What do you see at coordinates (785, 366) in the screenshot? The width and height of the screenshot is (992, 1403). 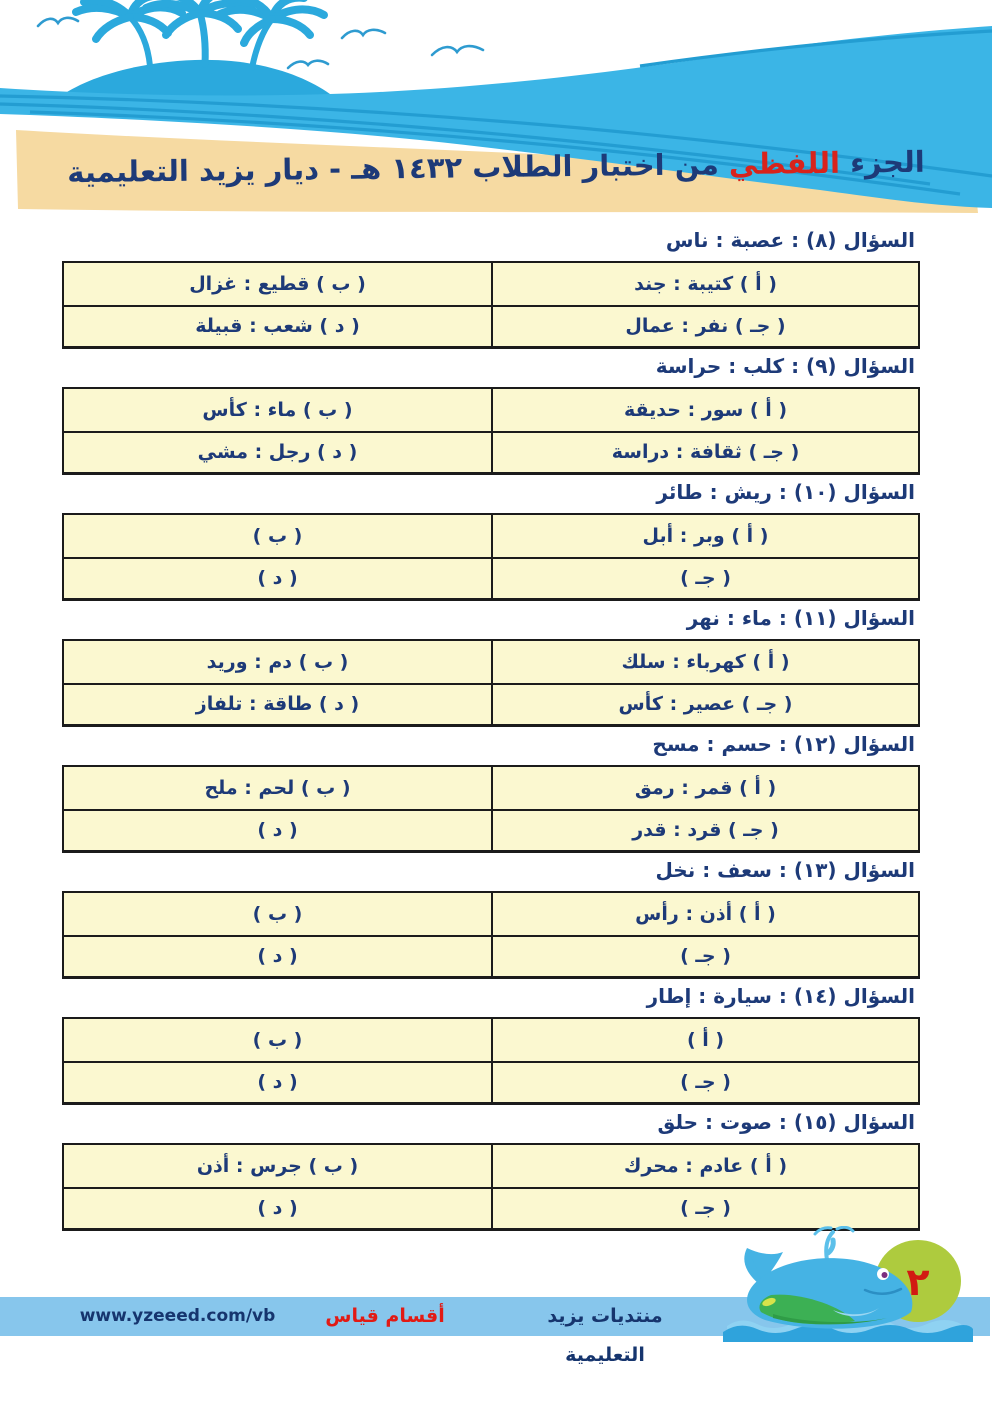 I see `question-label: السؤال (٩) : كلب : حراسة` at bounding box center [785, 366].